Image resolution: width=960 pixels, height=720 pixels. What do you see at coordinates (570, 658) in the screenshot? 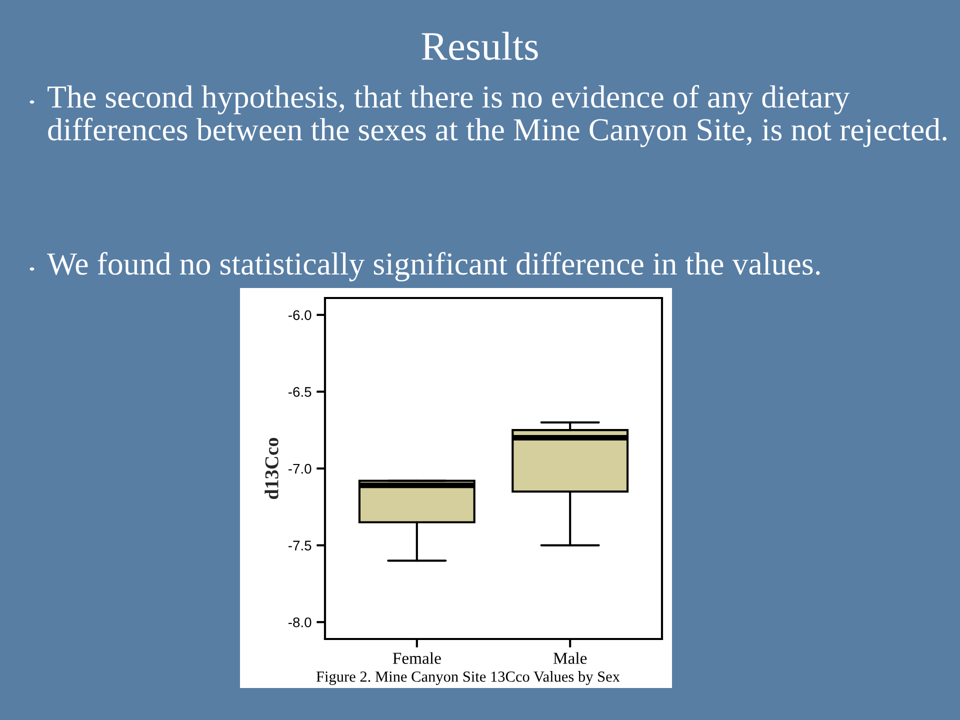
I see `x-tick-label: Male` at bounding box center [570, 658].